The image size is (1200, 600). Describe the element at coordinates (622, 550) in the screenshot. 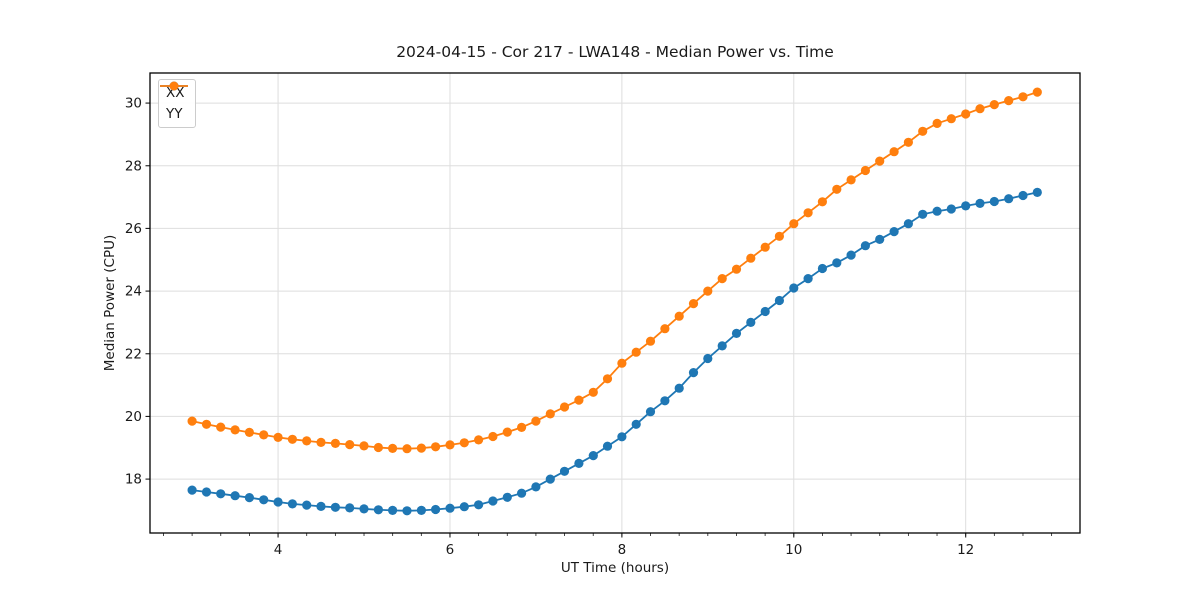

I see `x-tick-label: 8` at that location.